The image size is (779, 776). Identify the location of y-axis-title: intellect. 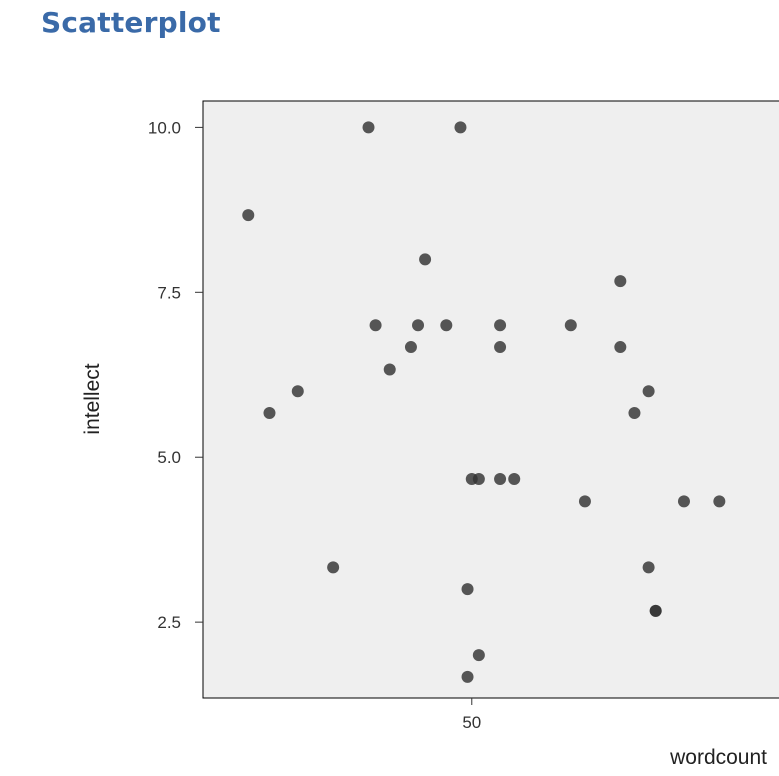
(92, 398).